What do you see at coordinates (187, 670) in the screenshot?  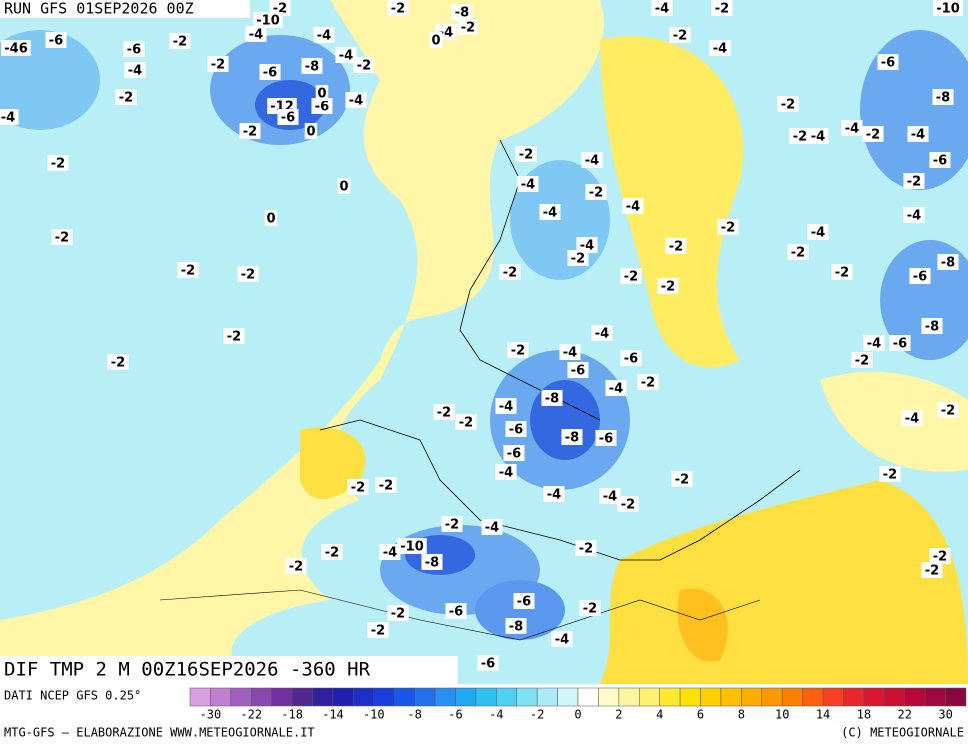 I see `field-label: DIF TMP 2 M 00Z16SEP2026 -360 HR` at bounding box center [187, 670].